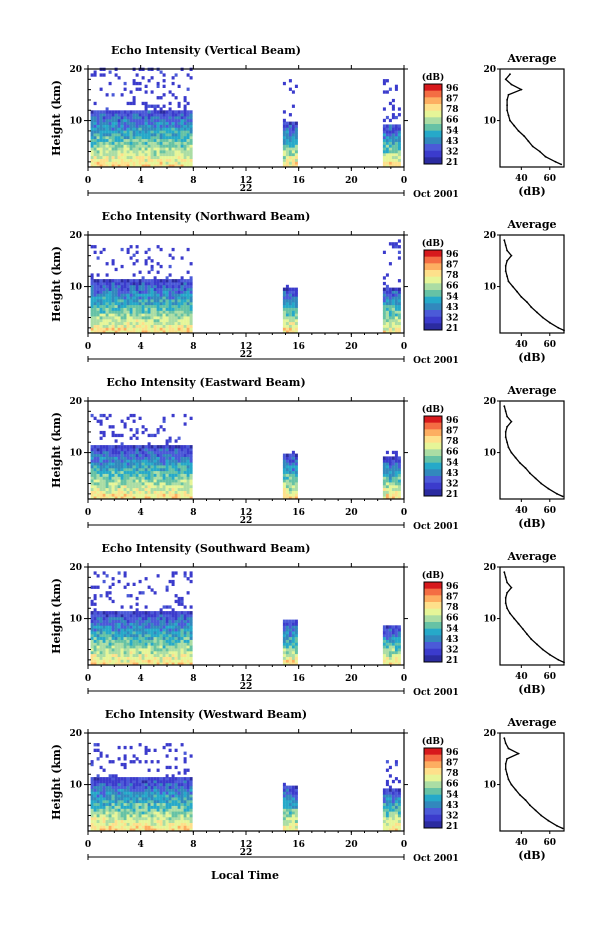  Describe the element at coordinates (75, 568) in the screenshot. I see `height-tick-label: 20` at that location.